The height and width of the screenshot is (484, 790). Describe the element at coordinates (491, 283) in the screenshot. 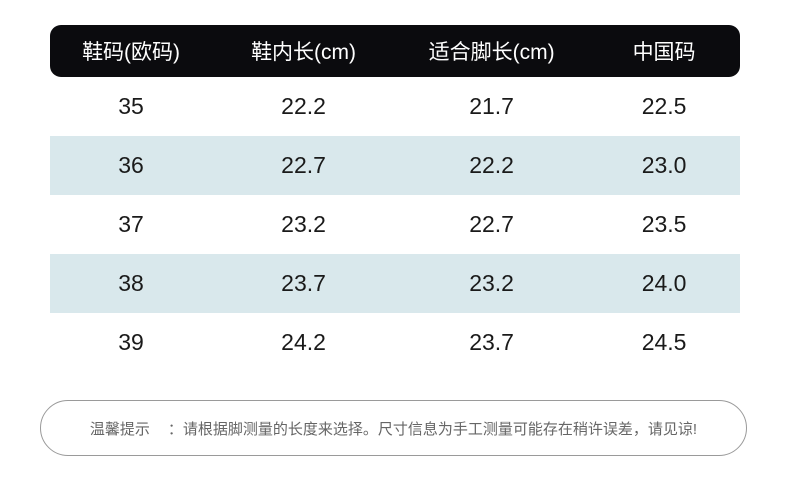

I see `foot-length-value: 23.2` at that location.